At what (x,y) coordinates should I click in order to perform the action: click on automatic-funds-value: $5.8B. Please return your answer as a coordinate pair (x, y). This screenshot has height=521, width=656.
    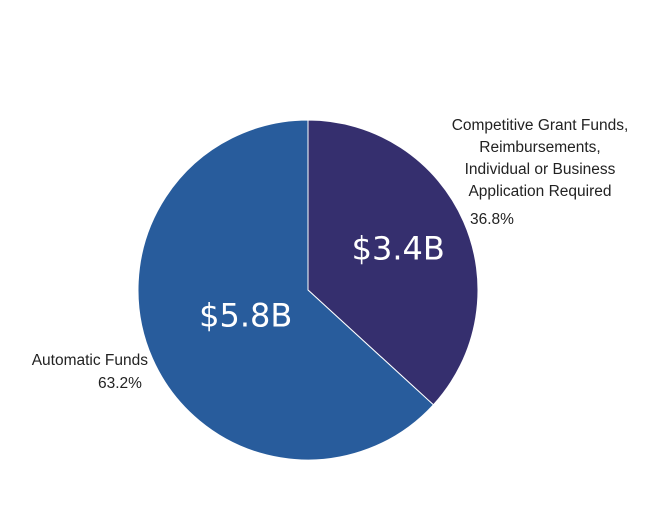
    Looking at the image, I should click on (245, 315).